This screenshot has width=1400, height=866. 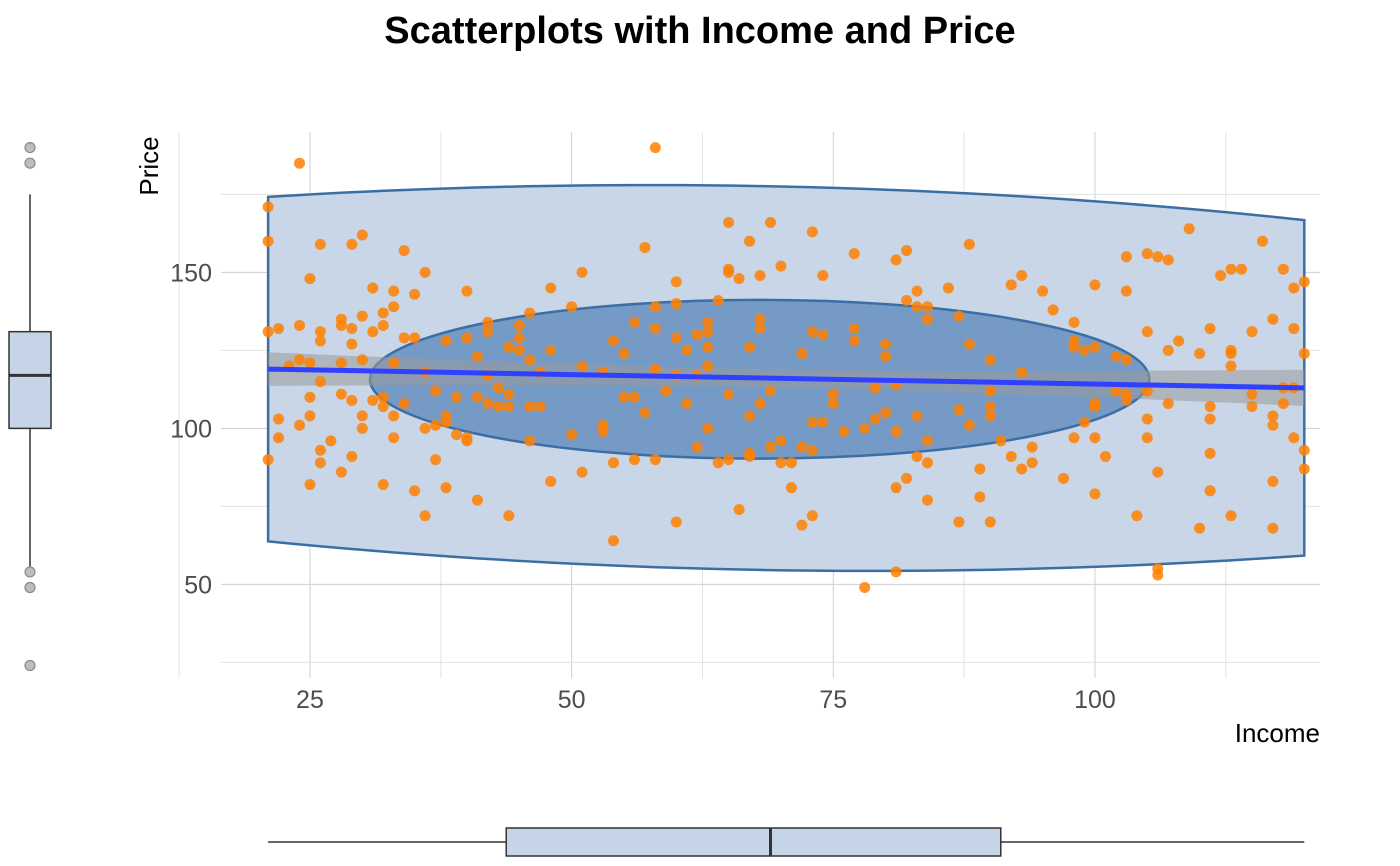 What do you see at coordinates (699, 31) in the screenshot?
I see `chart-title: Scatterplots with Income and Price` at bounding box center [699, 31].